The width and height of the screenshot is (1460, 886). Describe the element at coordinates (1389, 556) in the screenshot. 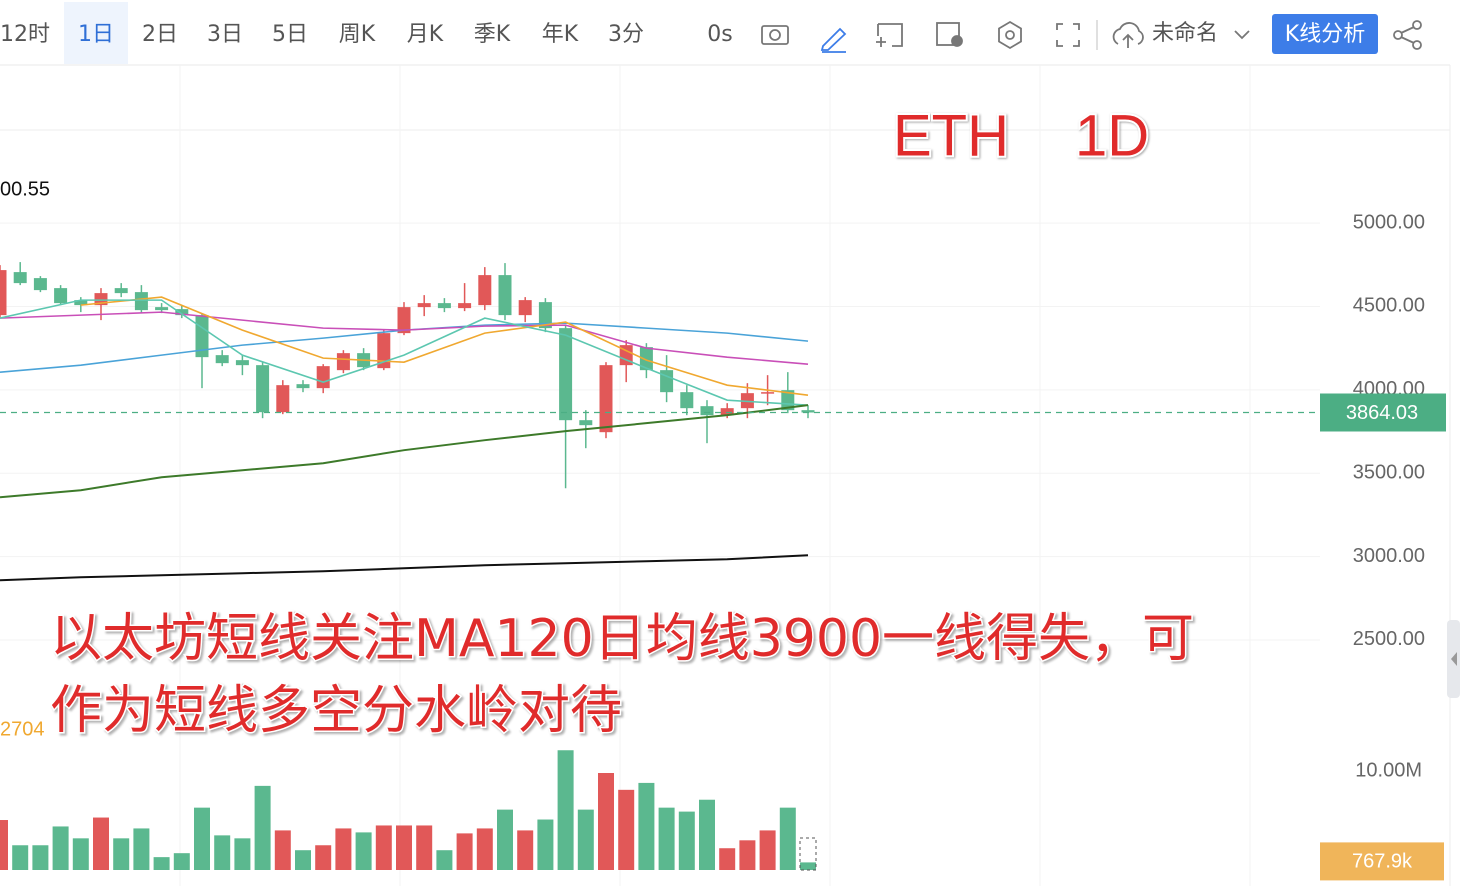

I see `y-tick-label: 3000.00` at that location.